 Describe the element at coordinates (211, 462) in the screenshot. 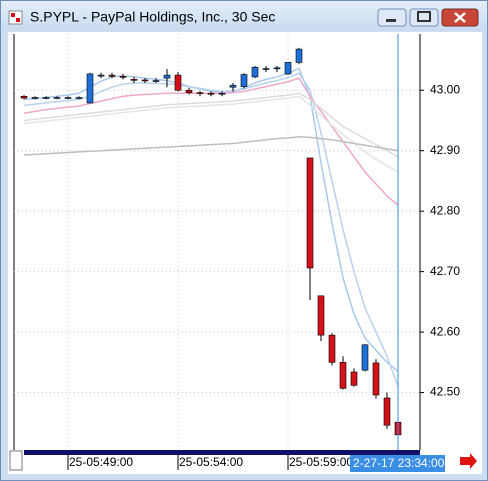

I see `x-tick-label: 25-05:54:00` at that location.